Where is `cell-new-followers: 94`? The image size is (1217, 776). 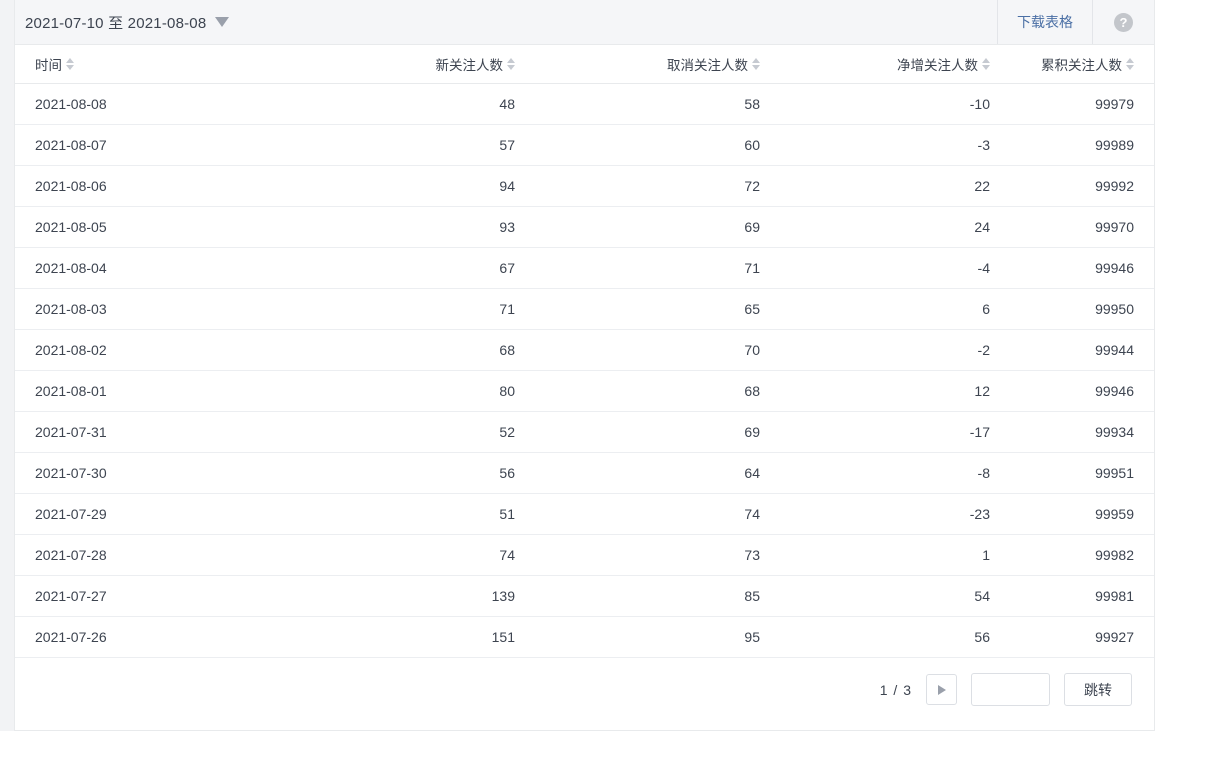 cell-new-followers: 94 is located at coordinates (430, 186).